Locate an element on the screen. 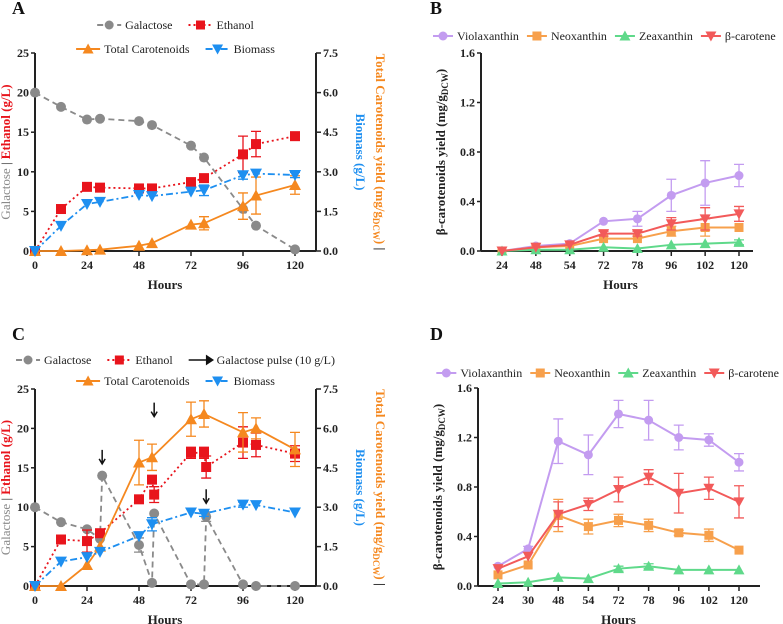 The width and height of the screenshot is (783, 624). y2-axis-title-part: | is located at coordinates (380, 247).